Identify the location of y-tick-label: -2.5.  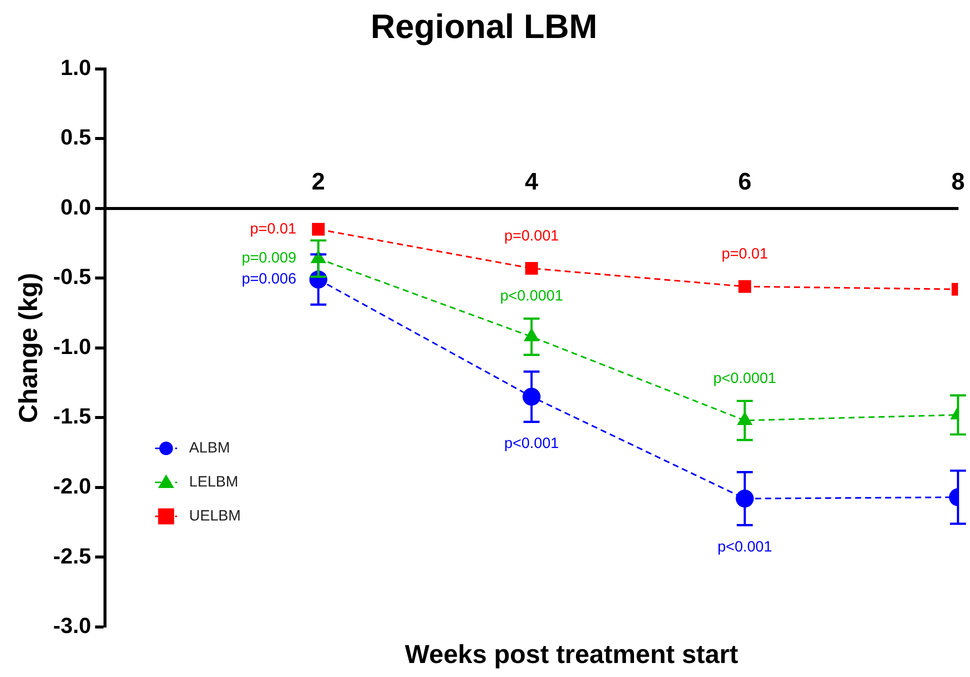
(72, 555).